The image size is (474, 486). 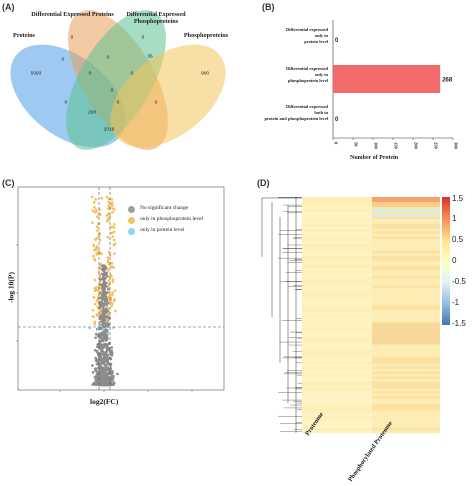 What do you see at coordinates (116, 80) in the screenshot?
I see `venn-set-ellipse` at bounding box center [116, 80].